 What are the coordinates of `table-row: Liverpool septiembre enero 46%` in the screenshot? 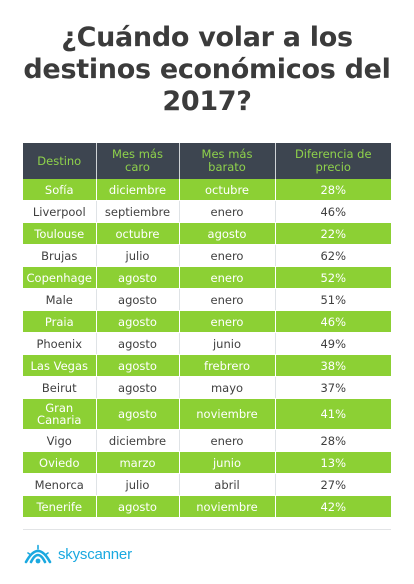 It's located at (207, 211).